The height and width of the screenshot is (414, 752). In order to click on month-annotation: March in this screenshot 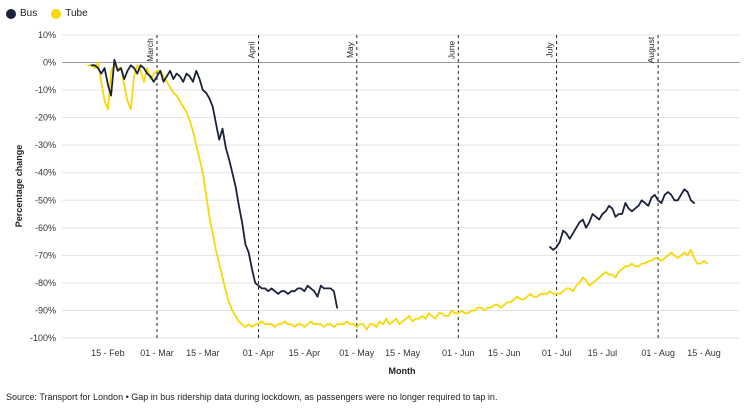, I will do `click(150, 50)`.